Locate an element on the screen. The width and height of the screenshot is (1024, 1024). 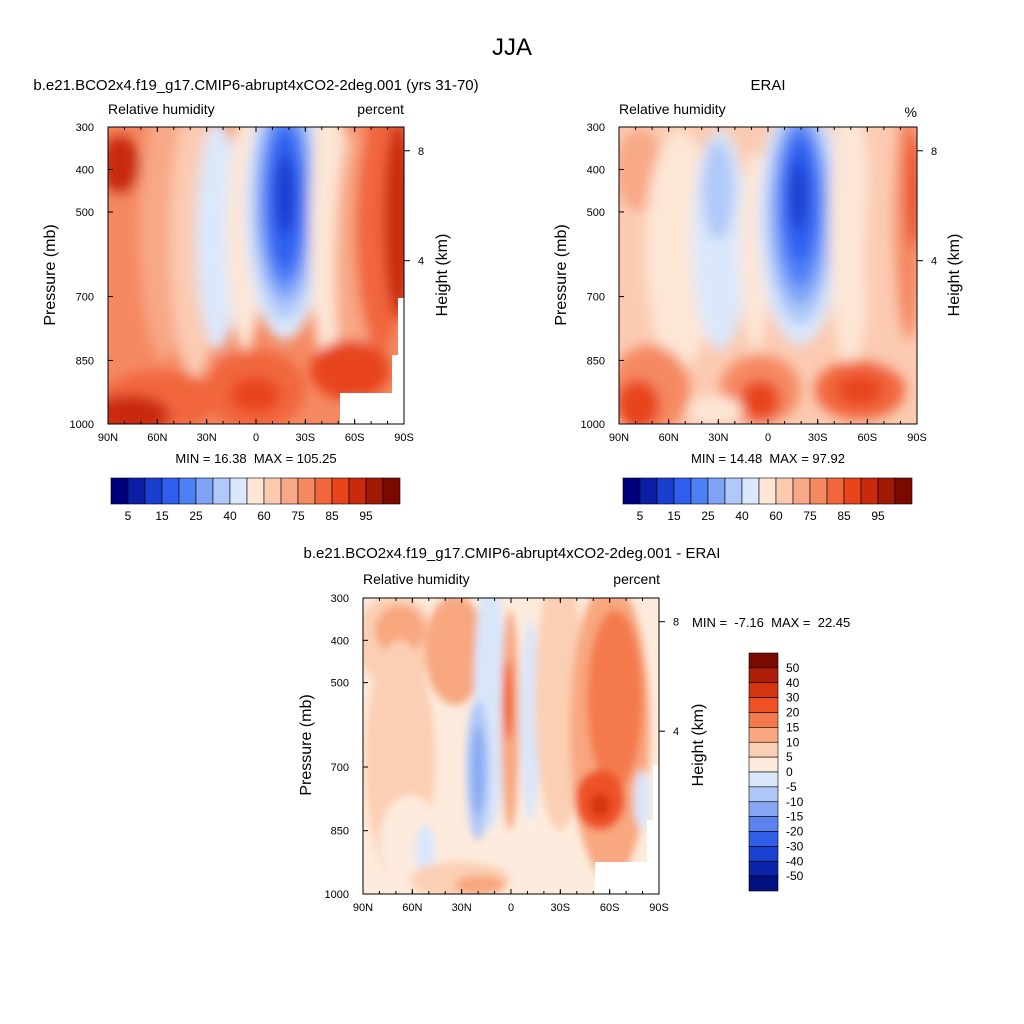
colorbar-label: -20 is located at coordinates (795, 832).